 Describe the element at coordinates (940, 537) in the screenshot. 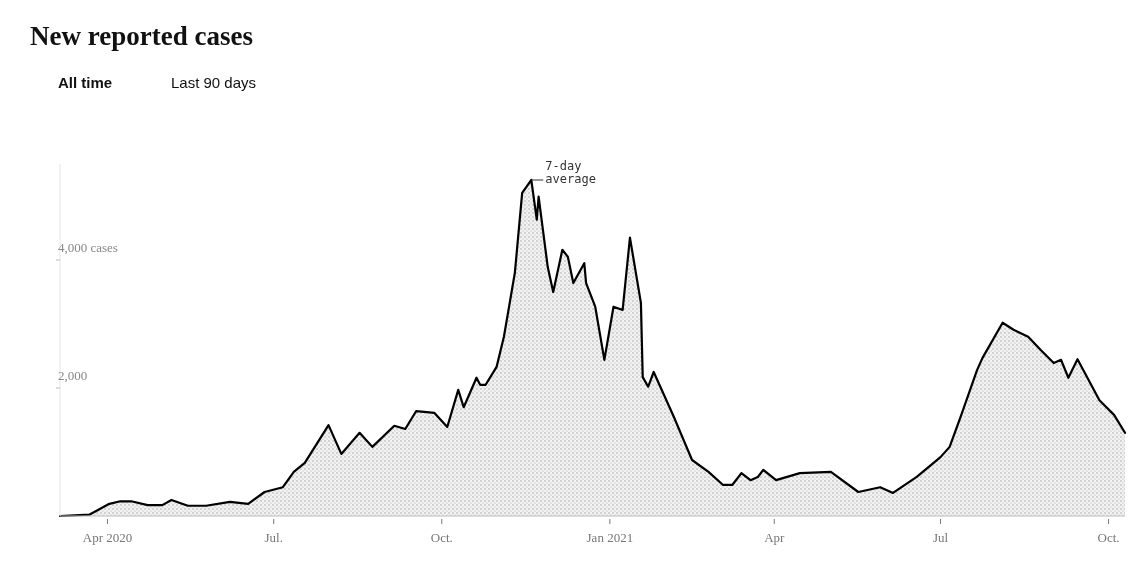

I see `x-tick-label: Jul` at that location.